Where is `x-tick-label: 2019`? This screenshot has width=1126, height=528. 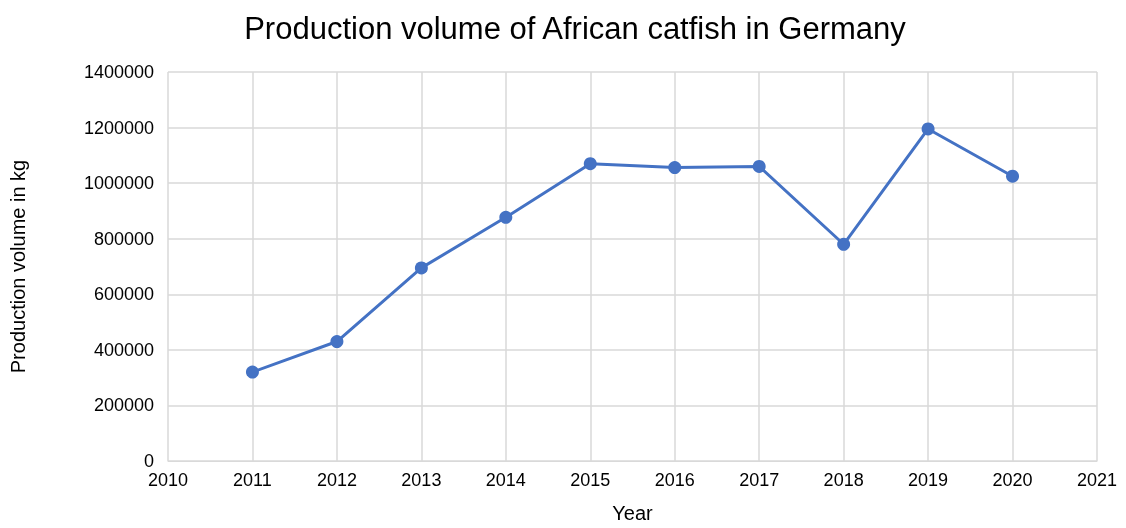 x-tick-label: 2019 is located at coordinates (928, 480).